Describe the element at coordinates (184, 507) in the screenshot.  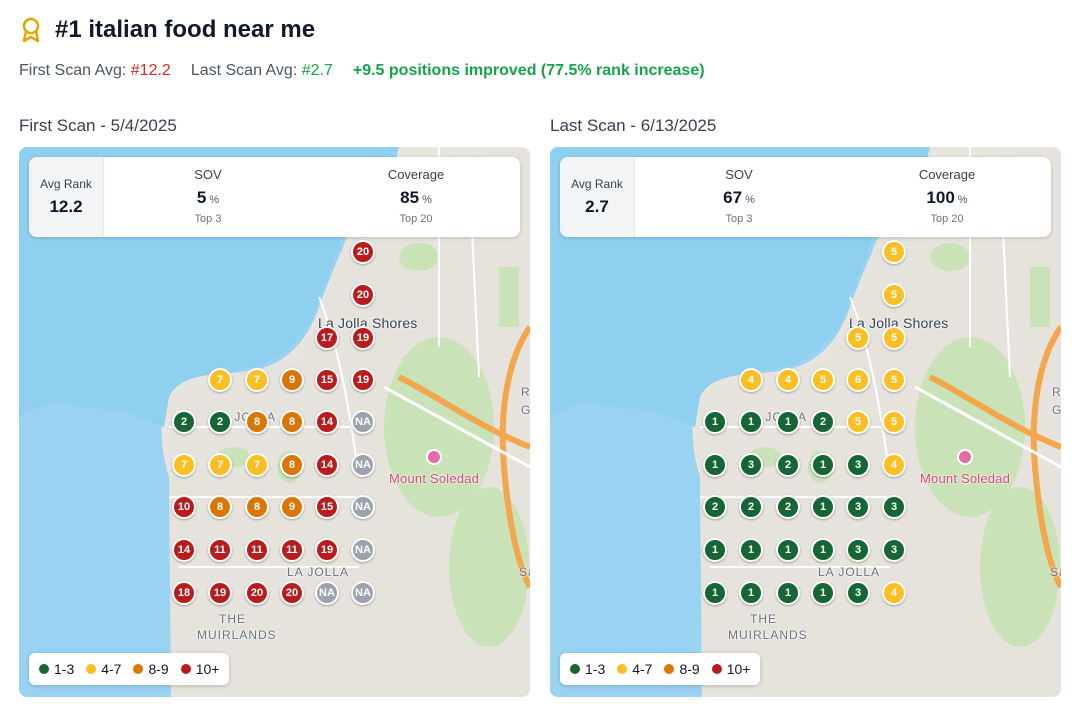
I see `rank-pin: 10` at that location.